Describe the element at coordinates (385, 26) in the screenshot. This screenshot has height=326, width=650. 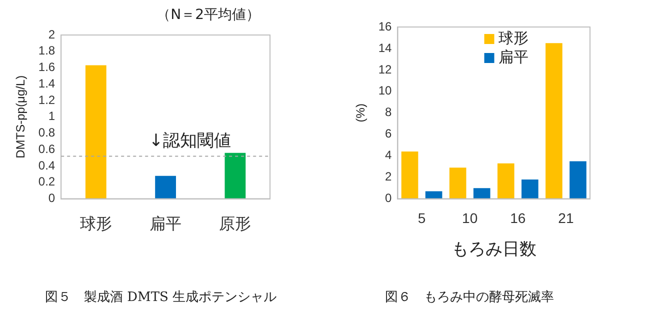
I see `y-tick-label: 16` at that location.